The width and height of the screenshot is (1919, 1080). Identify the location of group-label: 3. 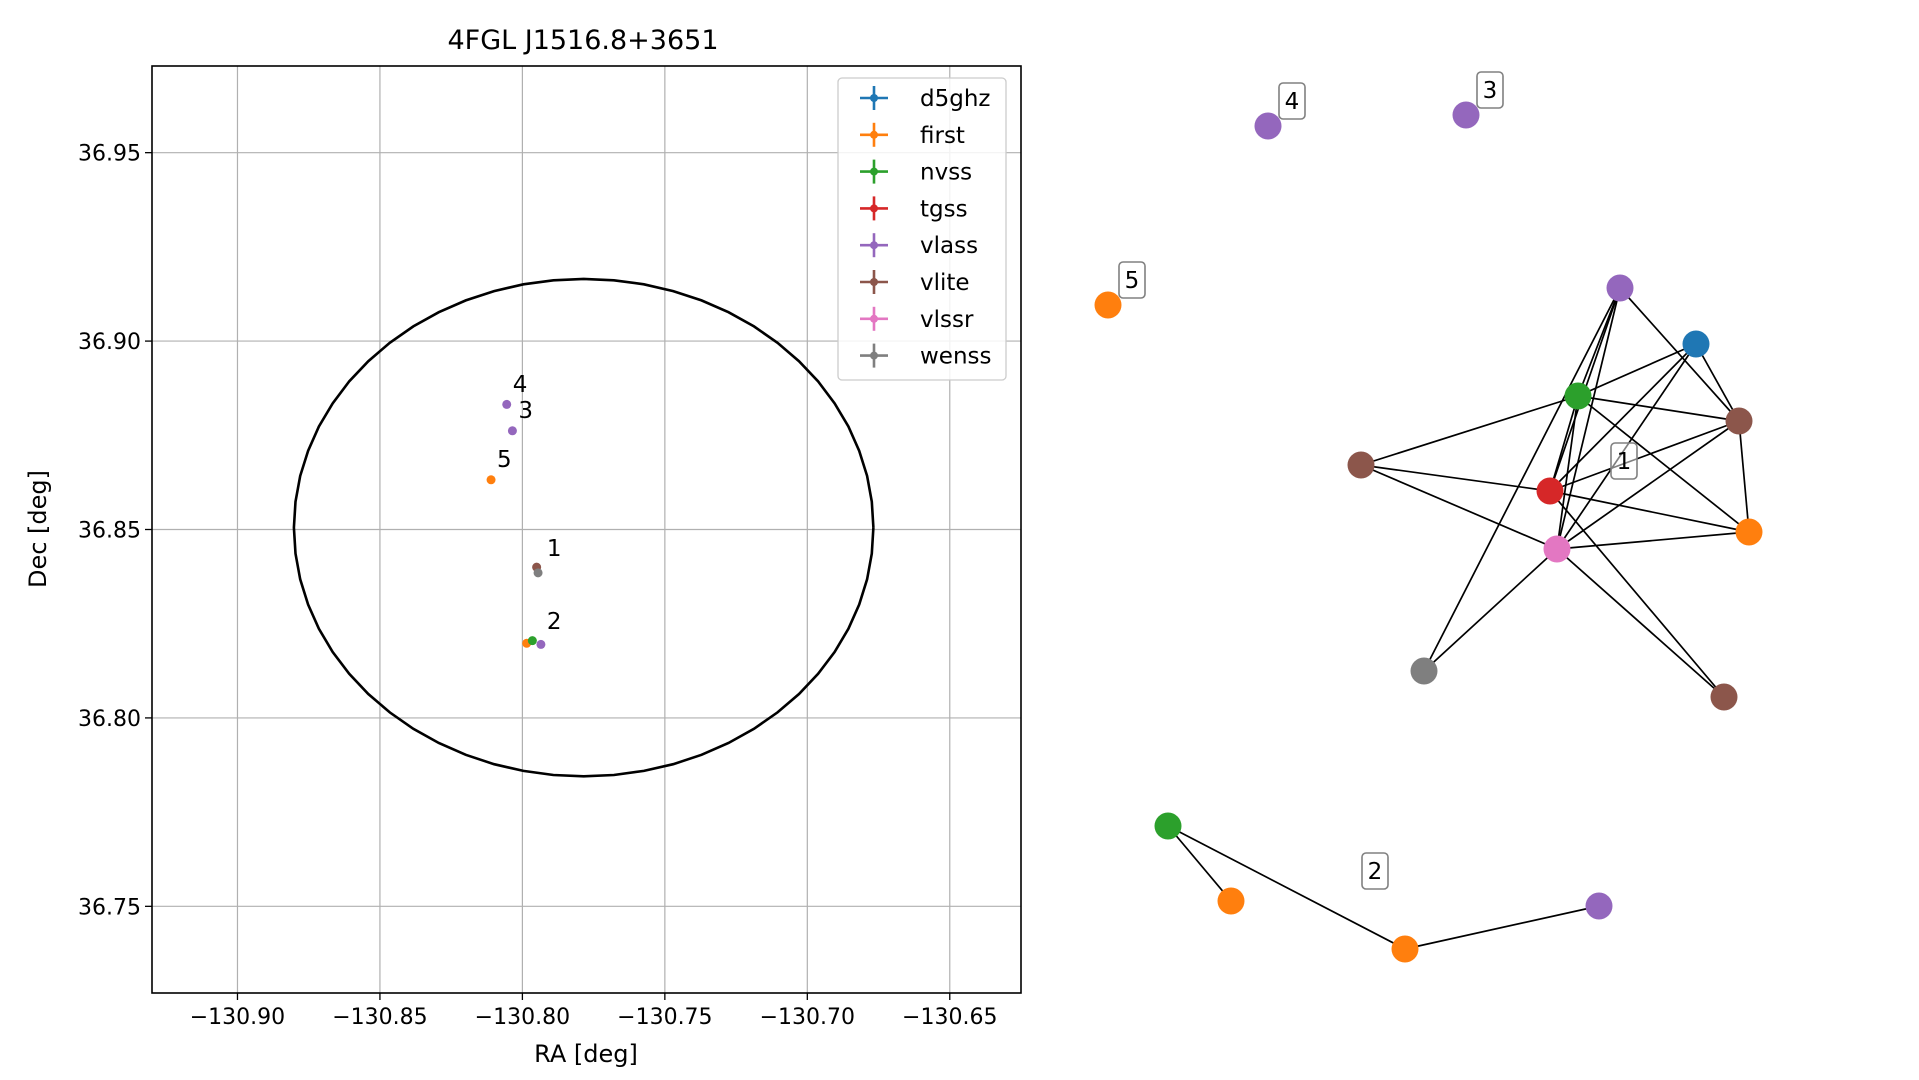
(1490, 90).